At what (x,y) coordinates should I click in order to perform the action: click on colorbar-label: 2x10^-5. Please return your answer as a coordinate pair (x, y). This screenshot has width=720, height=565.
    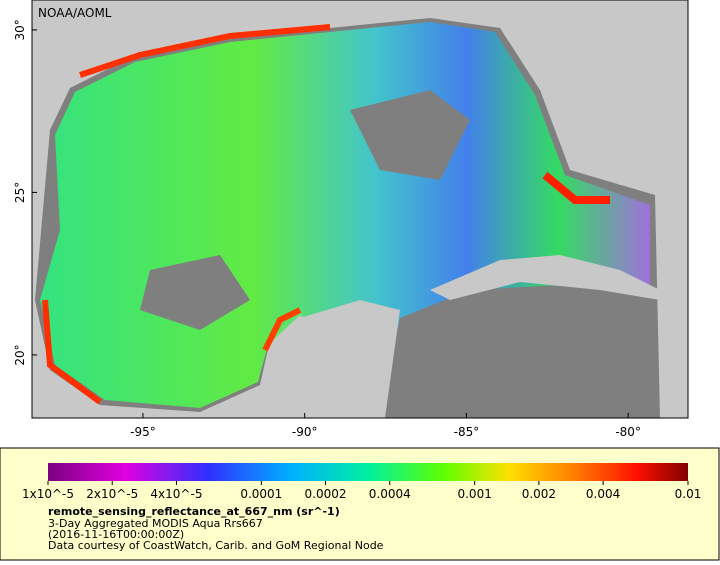
    Looking at the image, I should click on (112, 494).